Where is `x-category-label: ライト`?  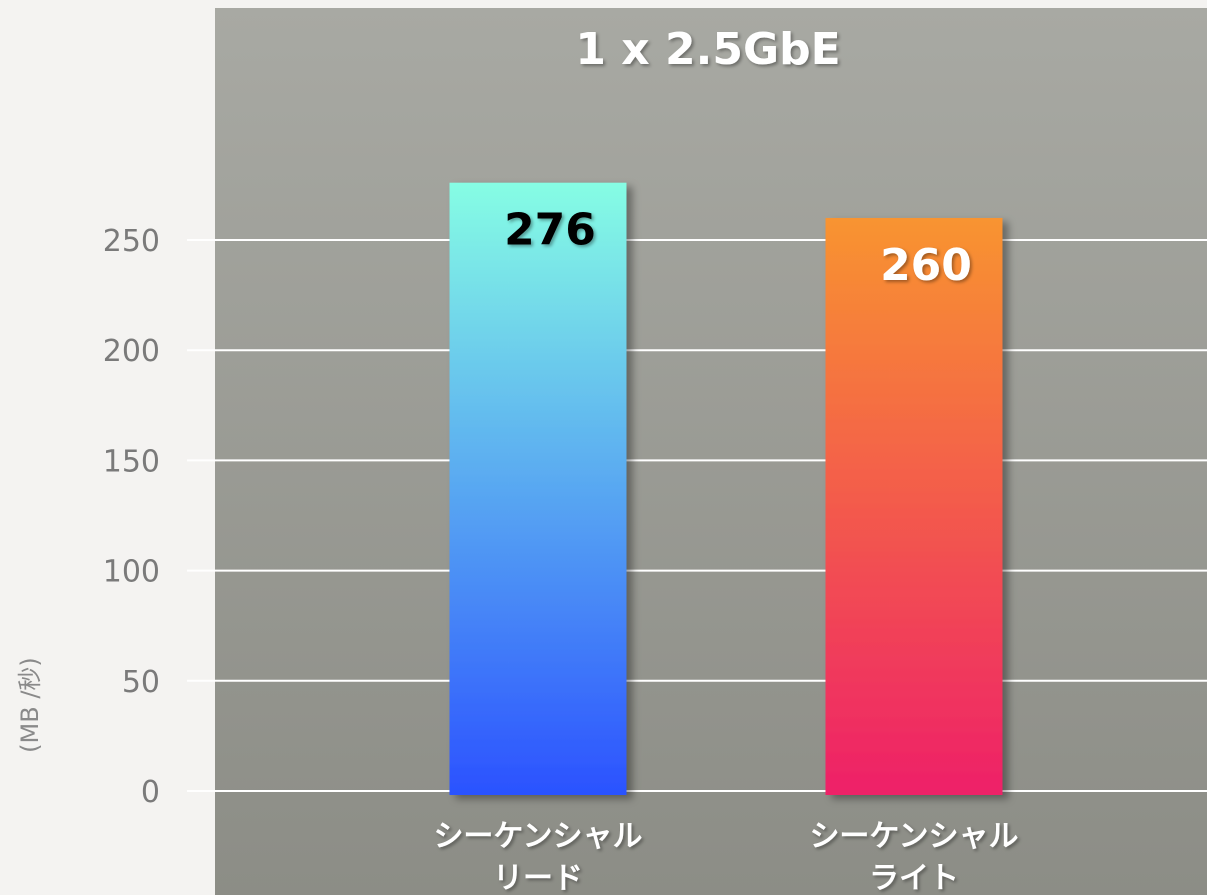
x-category-label: ライト is located at coordinates (914, 878).